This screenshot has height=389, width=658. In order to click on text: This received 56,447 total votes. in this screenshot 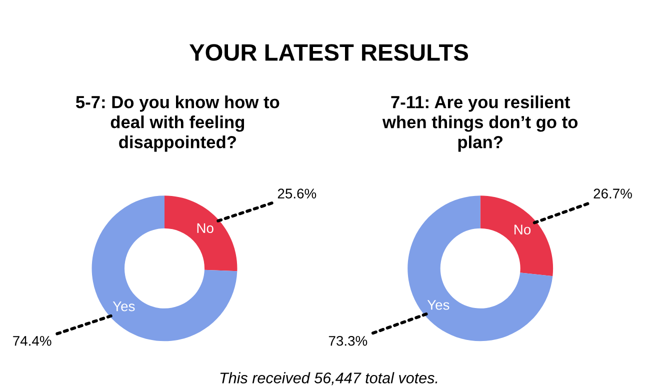, I will do `click(329, 379)`.